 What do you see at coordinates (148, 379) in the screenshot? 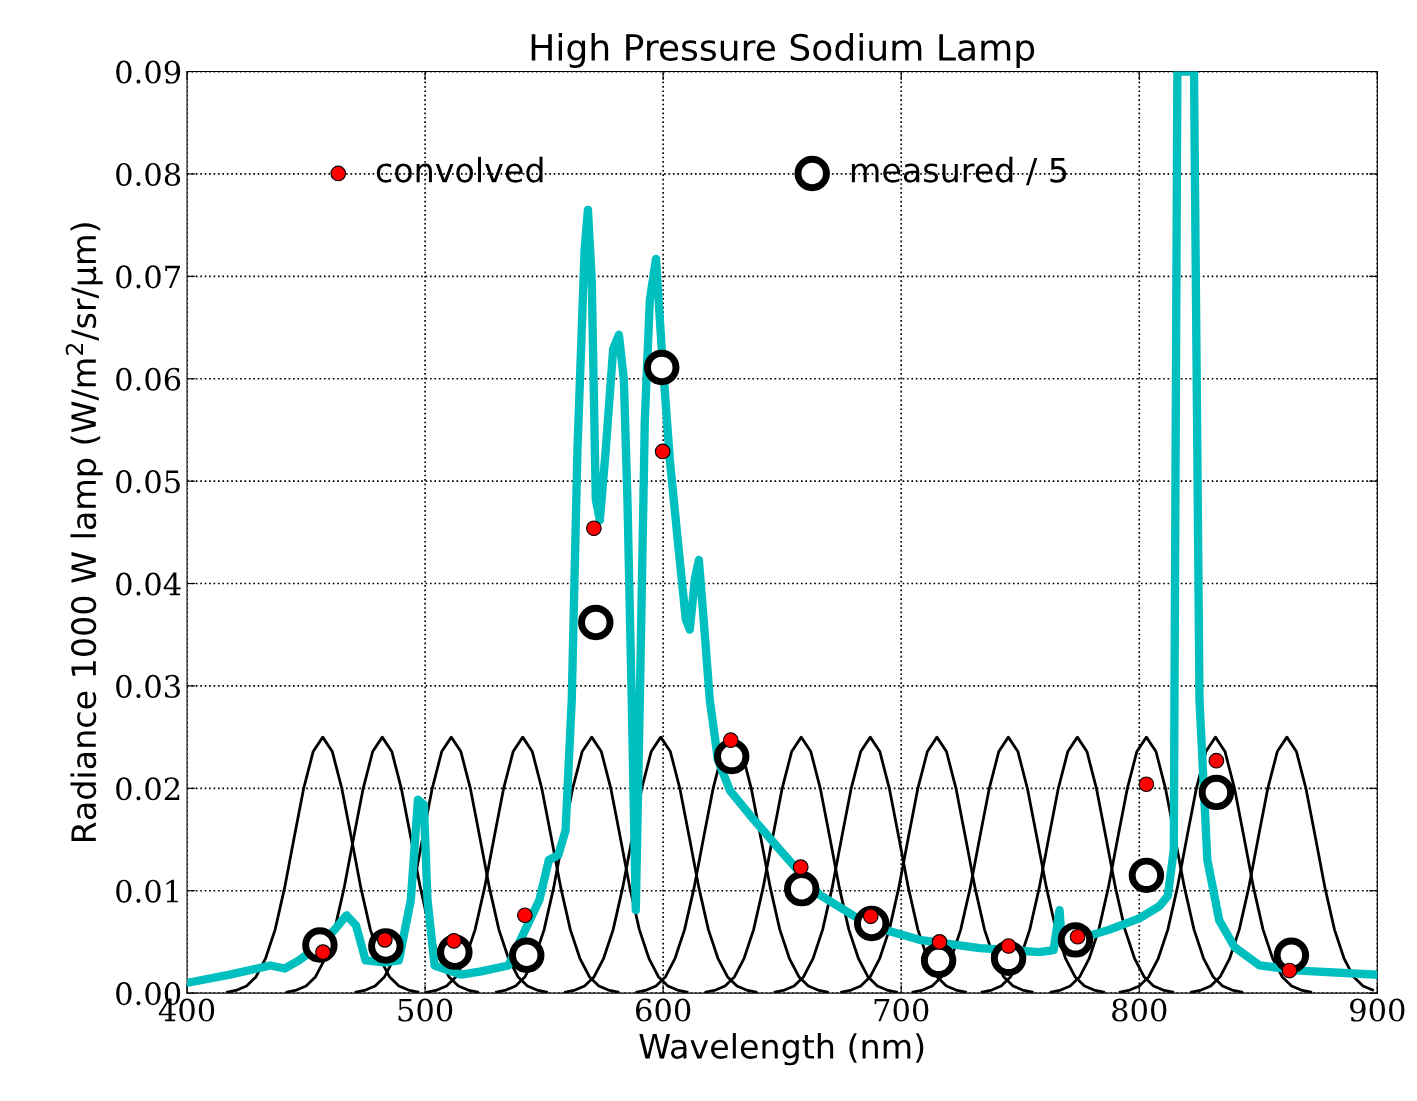
I see `y-tick-label: 0.06` at bounding box center [148, 379].